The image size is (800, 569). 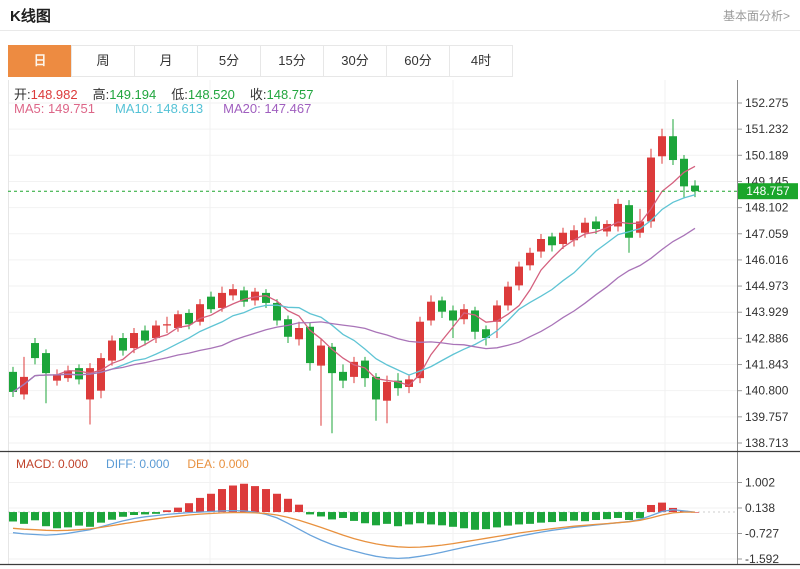 I want to click on dea-line, so click(x=353, y=530).